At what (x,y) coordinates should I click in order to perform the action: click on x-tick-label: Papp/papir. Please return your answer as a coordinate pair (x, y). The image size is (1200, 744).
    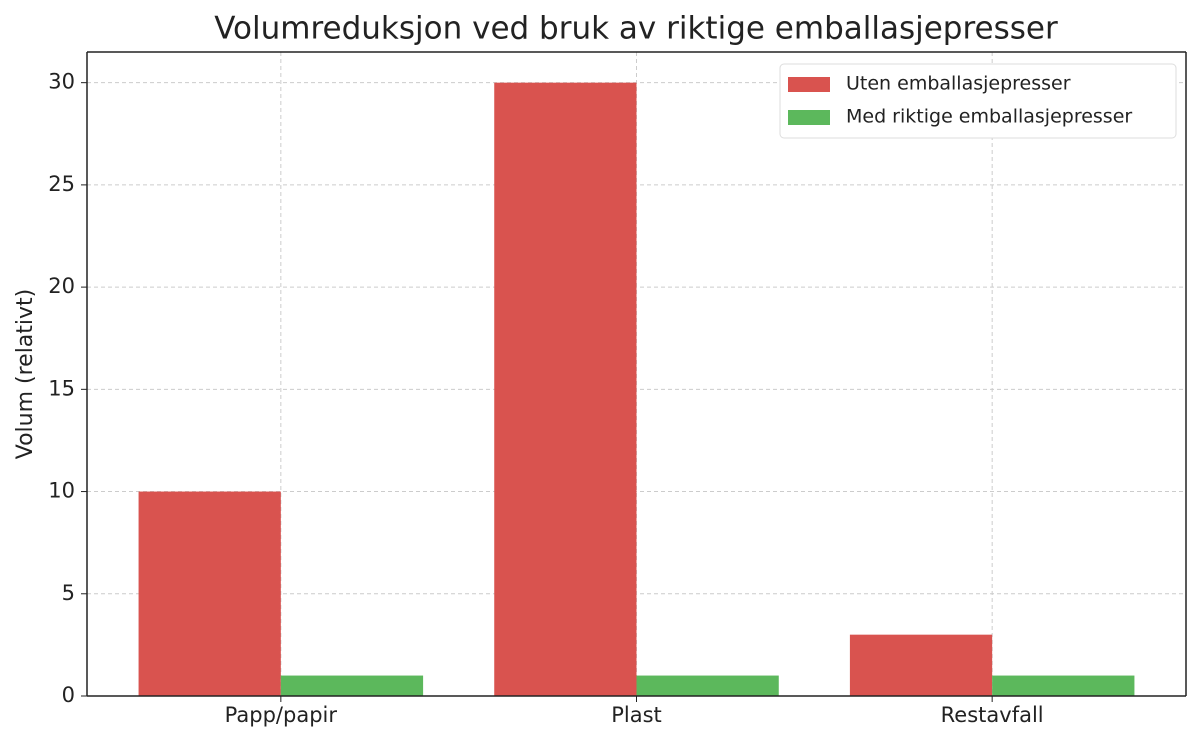
    Looking at the image, I should click on (281, 715).